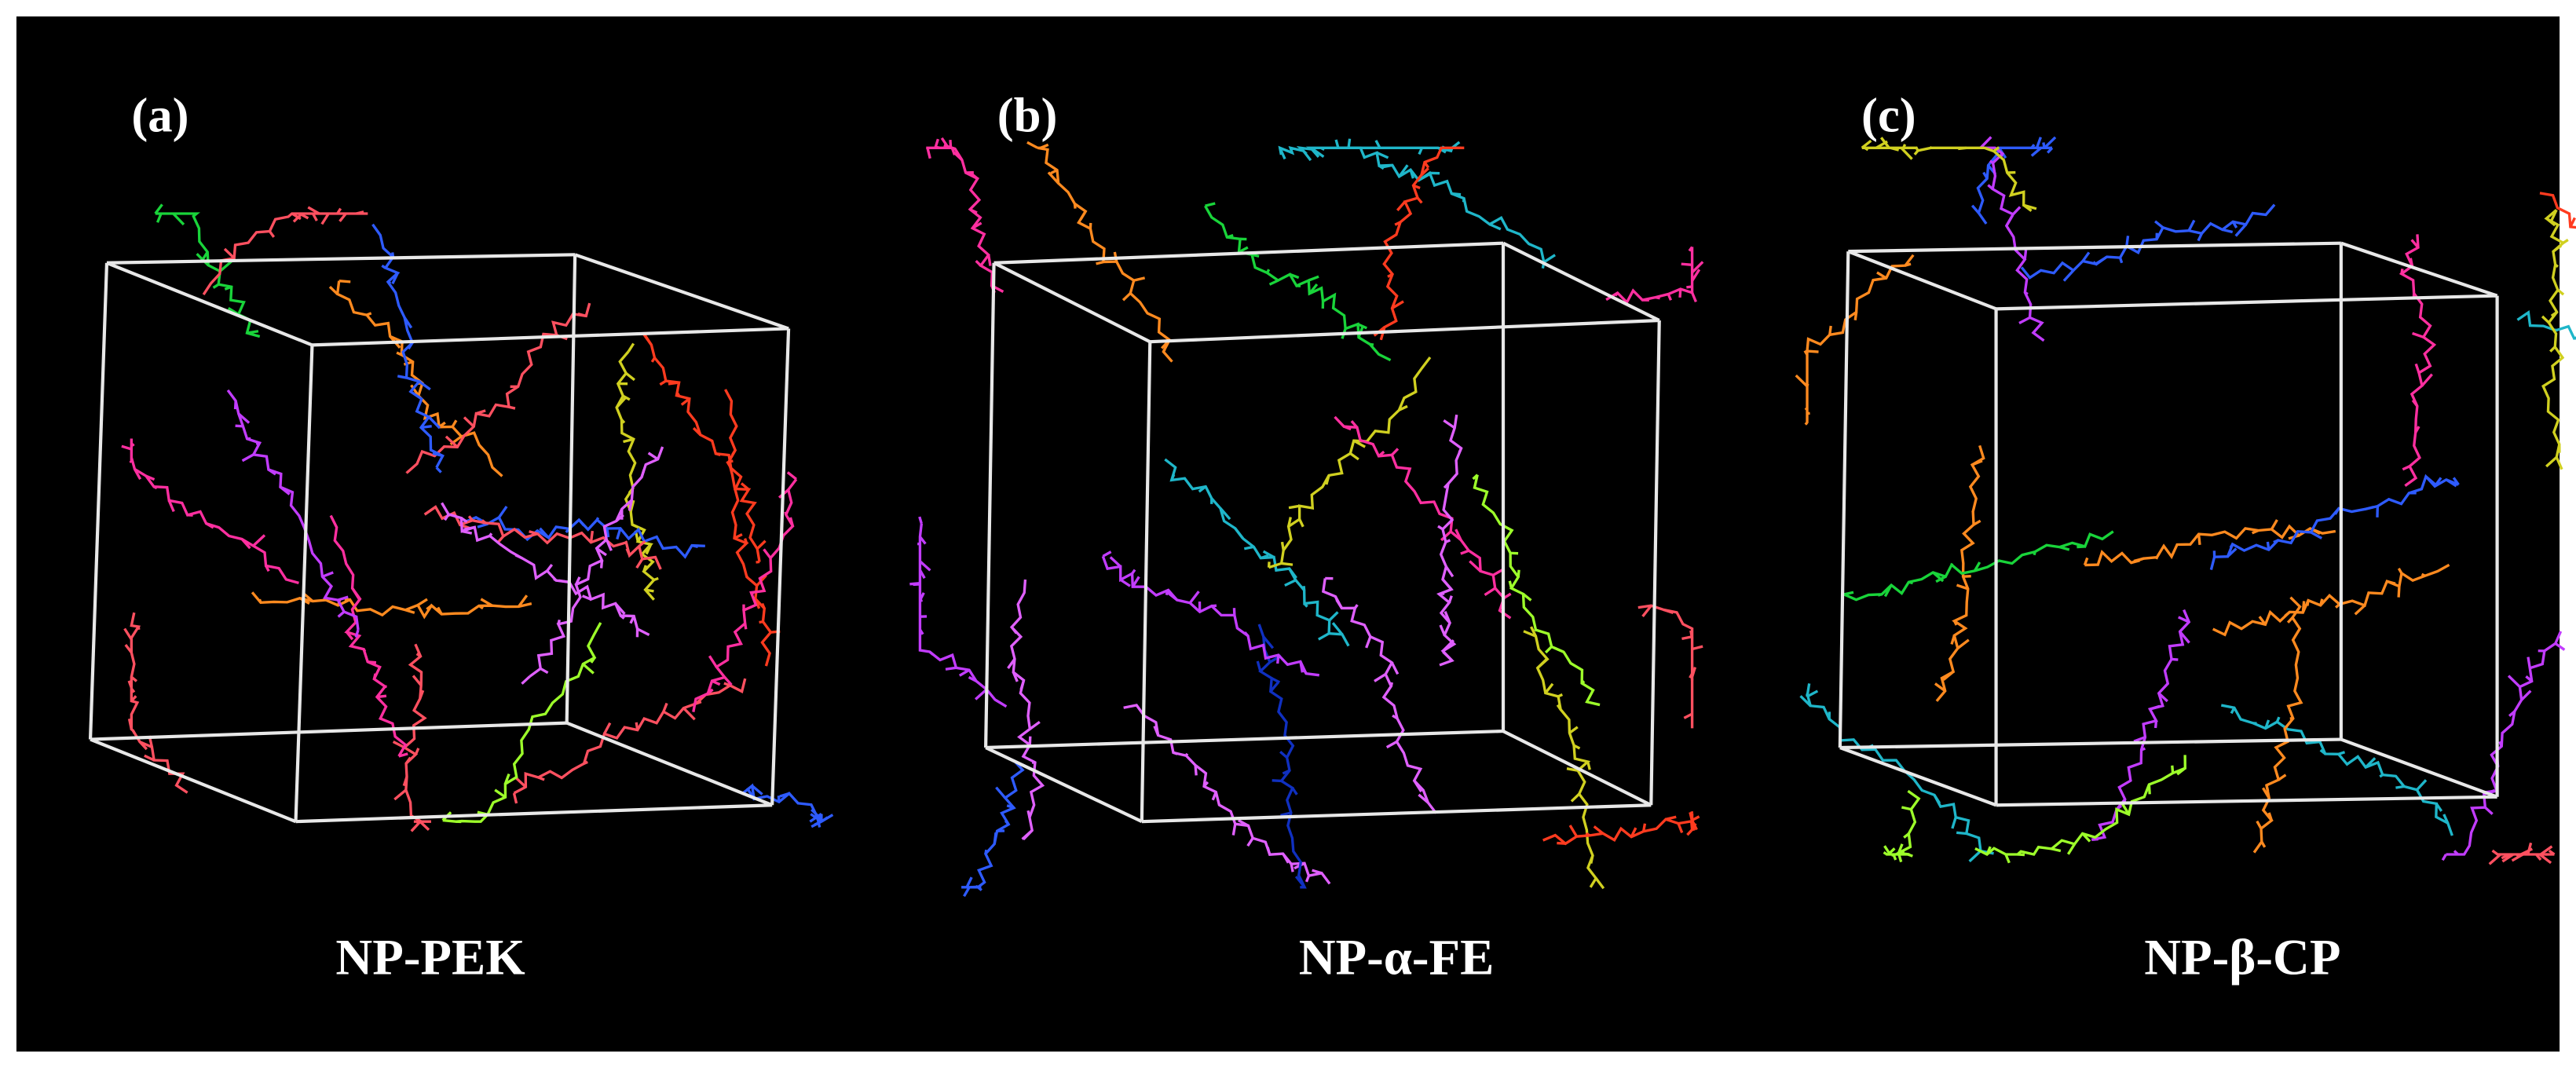 The width and height of the screenshot is (2576, 1068). What do you see at coordinates (1397, 958) in the screenshot?
I see `panel-name: NP-α-FE` at bounding box center [1397, 958].